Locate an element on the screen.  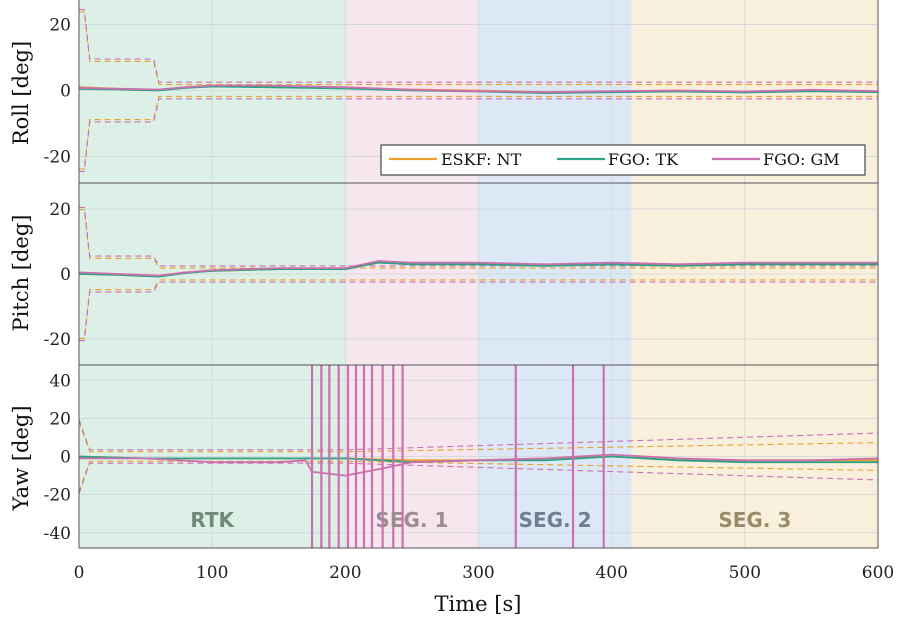
segment-label-seg-1: SEG. 1 is located at coordinates (411, 520).